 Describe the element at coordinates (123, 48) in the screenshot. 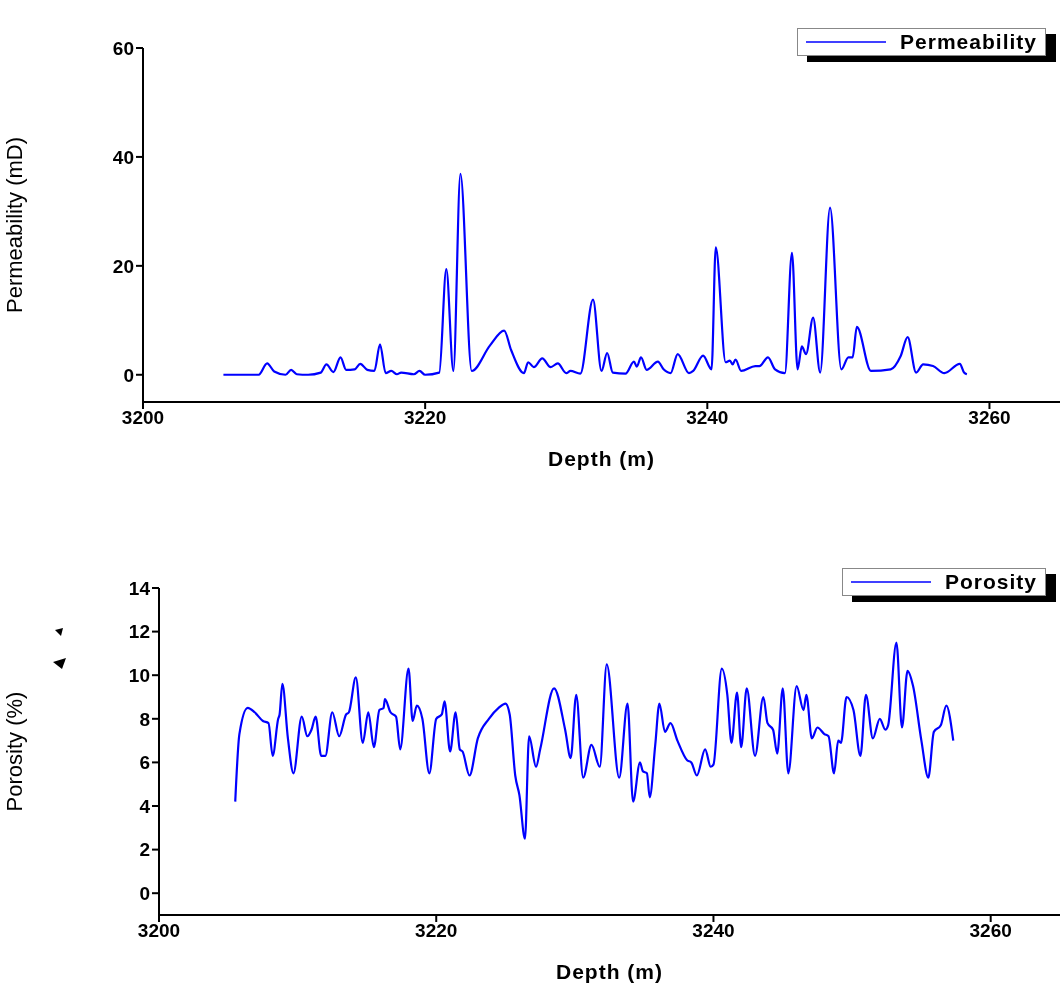

I see `y-tick-label: 60` at that location.